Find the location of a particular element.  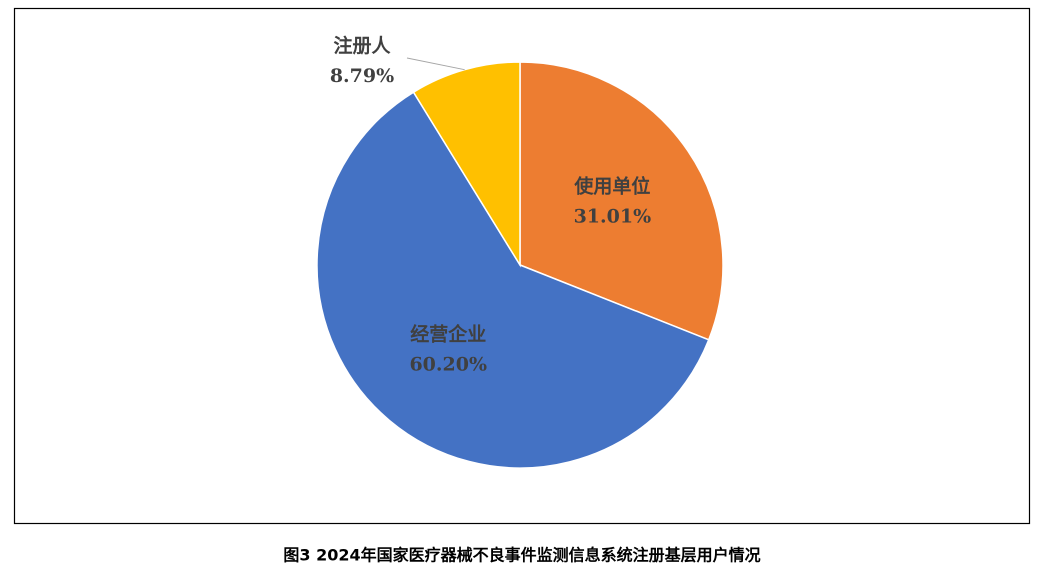

leader-line is located at coordinates (435, 64).